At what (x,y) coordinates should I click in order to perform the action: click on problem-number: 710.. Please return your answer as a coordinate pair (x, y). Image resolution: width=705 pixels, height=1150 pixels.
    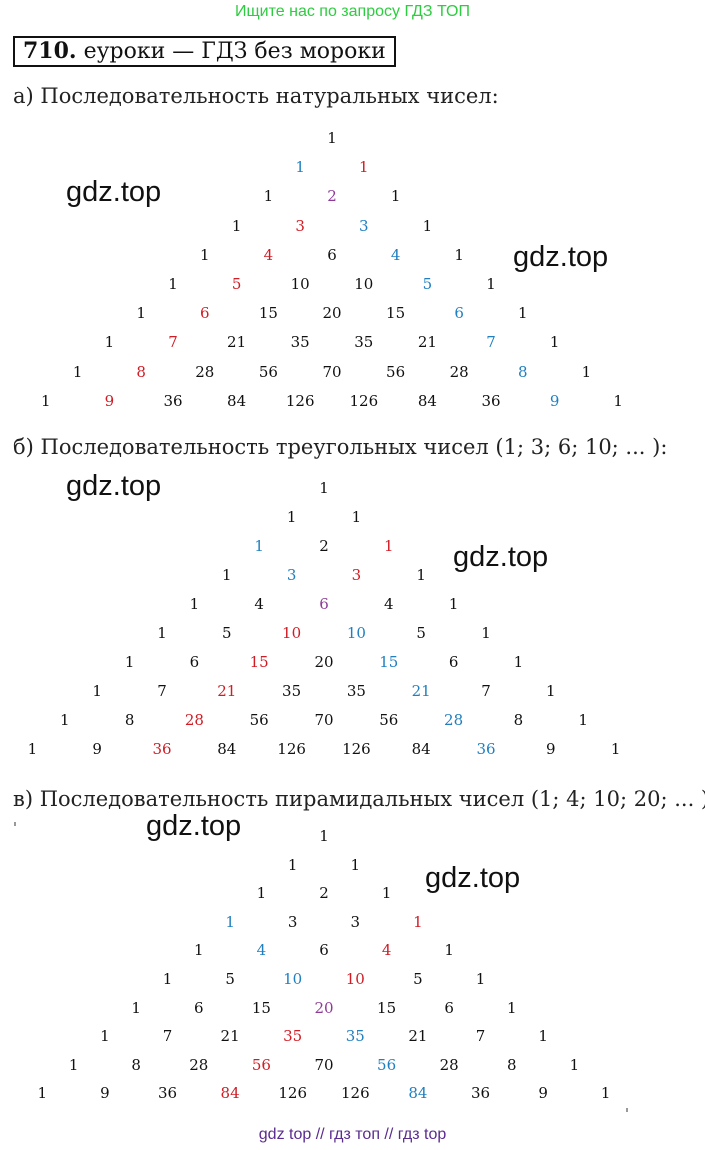
    Looking at the image, I should click on (50, 51).